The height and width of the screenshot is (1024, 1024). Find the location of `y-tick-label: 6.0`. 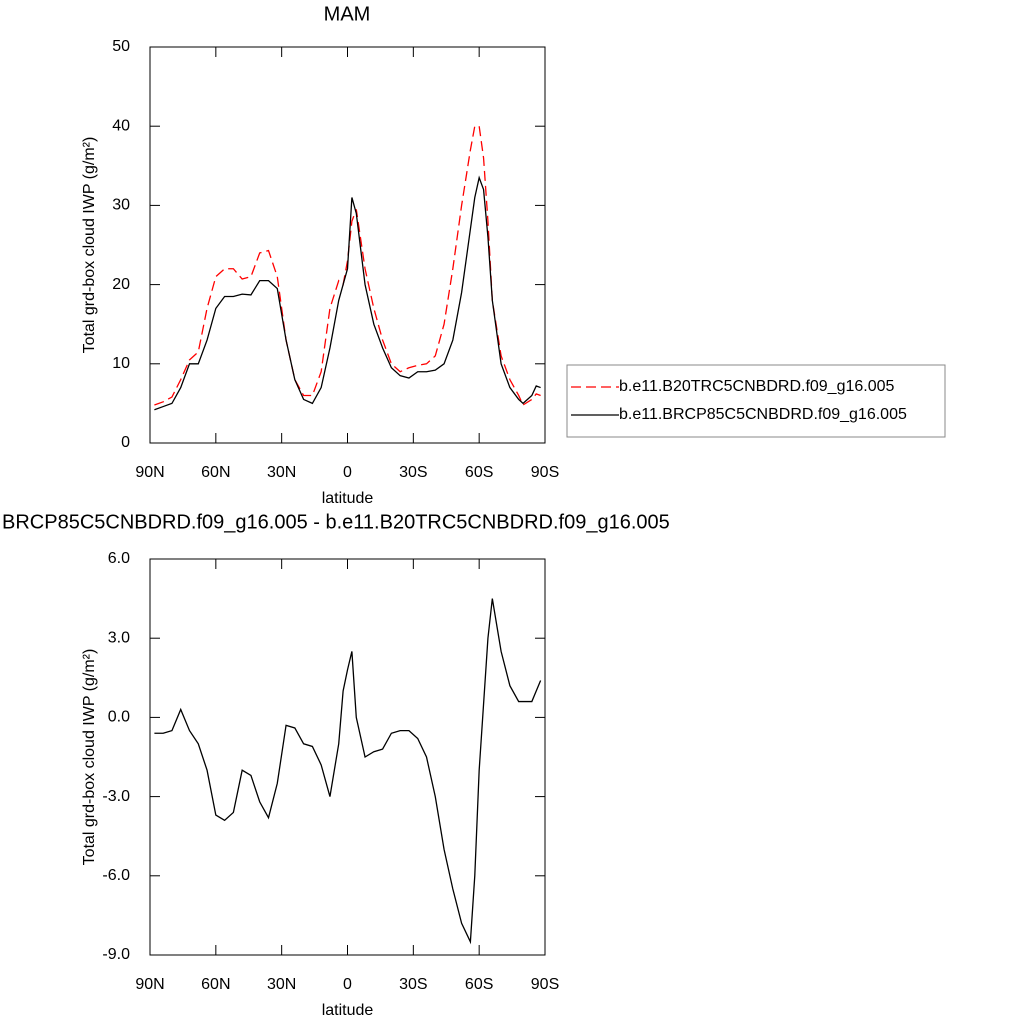

y-tick-label: 6.0 is located at coordinates (119, 558).